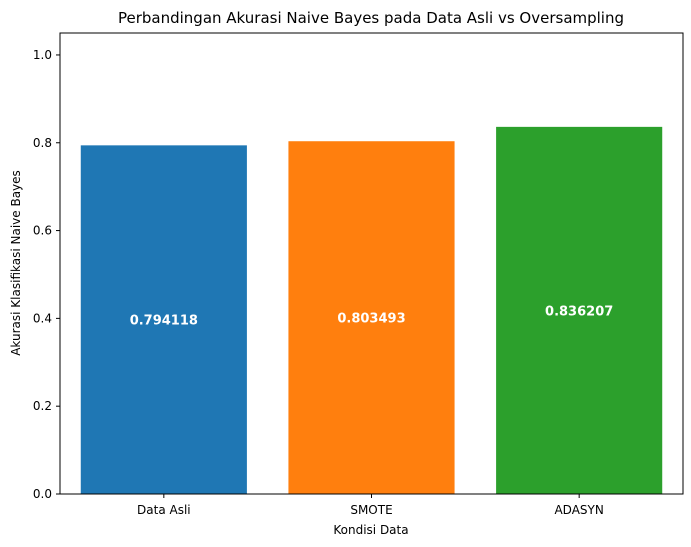 This screenshot has height=547, width=691. I want to click on bar-value-label-2: 0.836207, so click(579, 311).